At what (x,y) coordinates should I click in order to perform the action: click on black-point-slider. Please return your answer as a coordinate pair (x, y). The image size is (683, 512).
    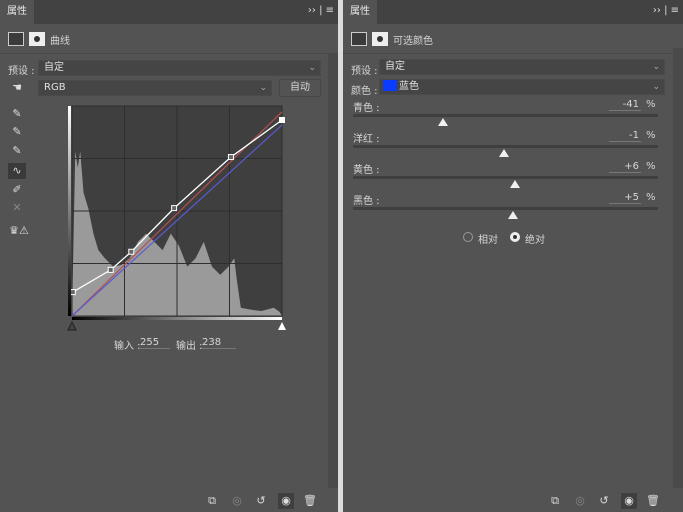
    Looking at the image, I should click on (72, 325).